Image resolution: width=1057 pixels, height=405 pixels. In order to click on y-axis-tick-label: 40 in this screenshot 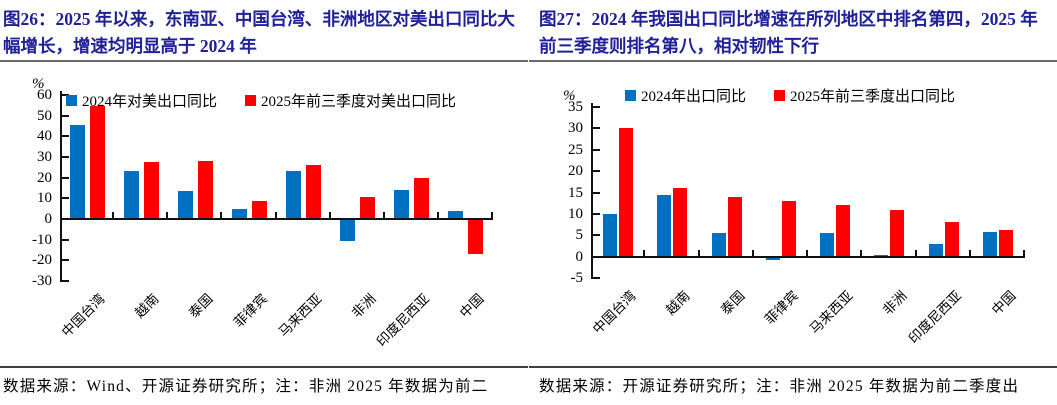, I will do `click(44, 136)`.